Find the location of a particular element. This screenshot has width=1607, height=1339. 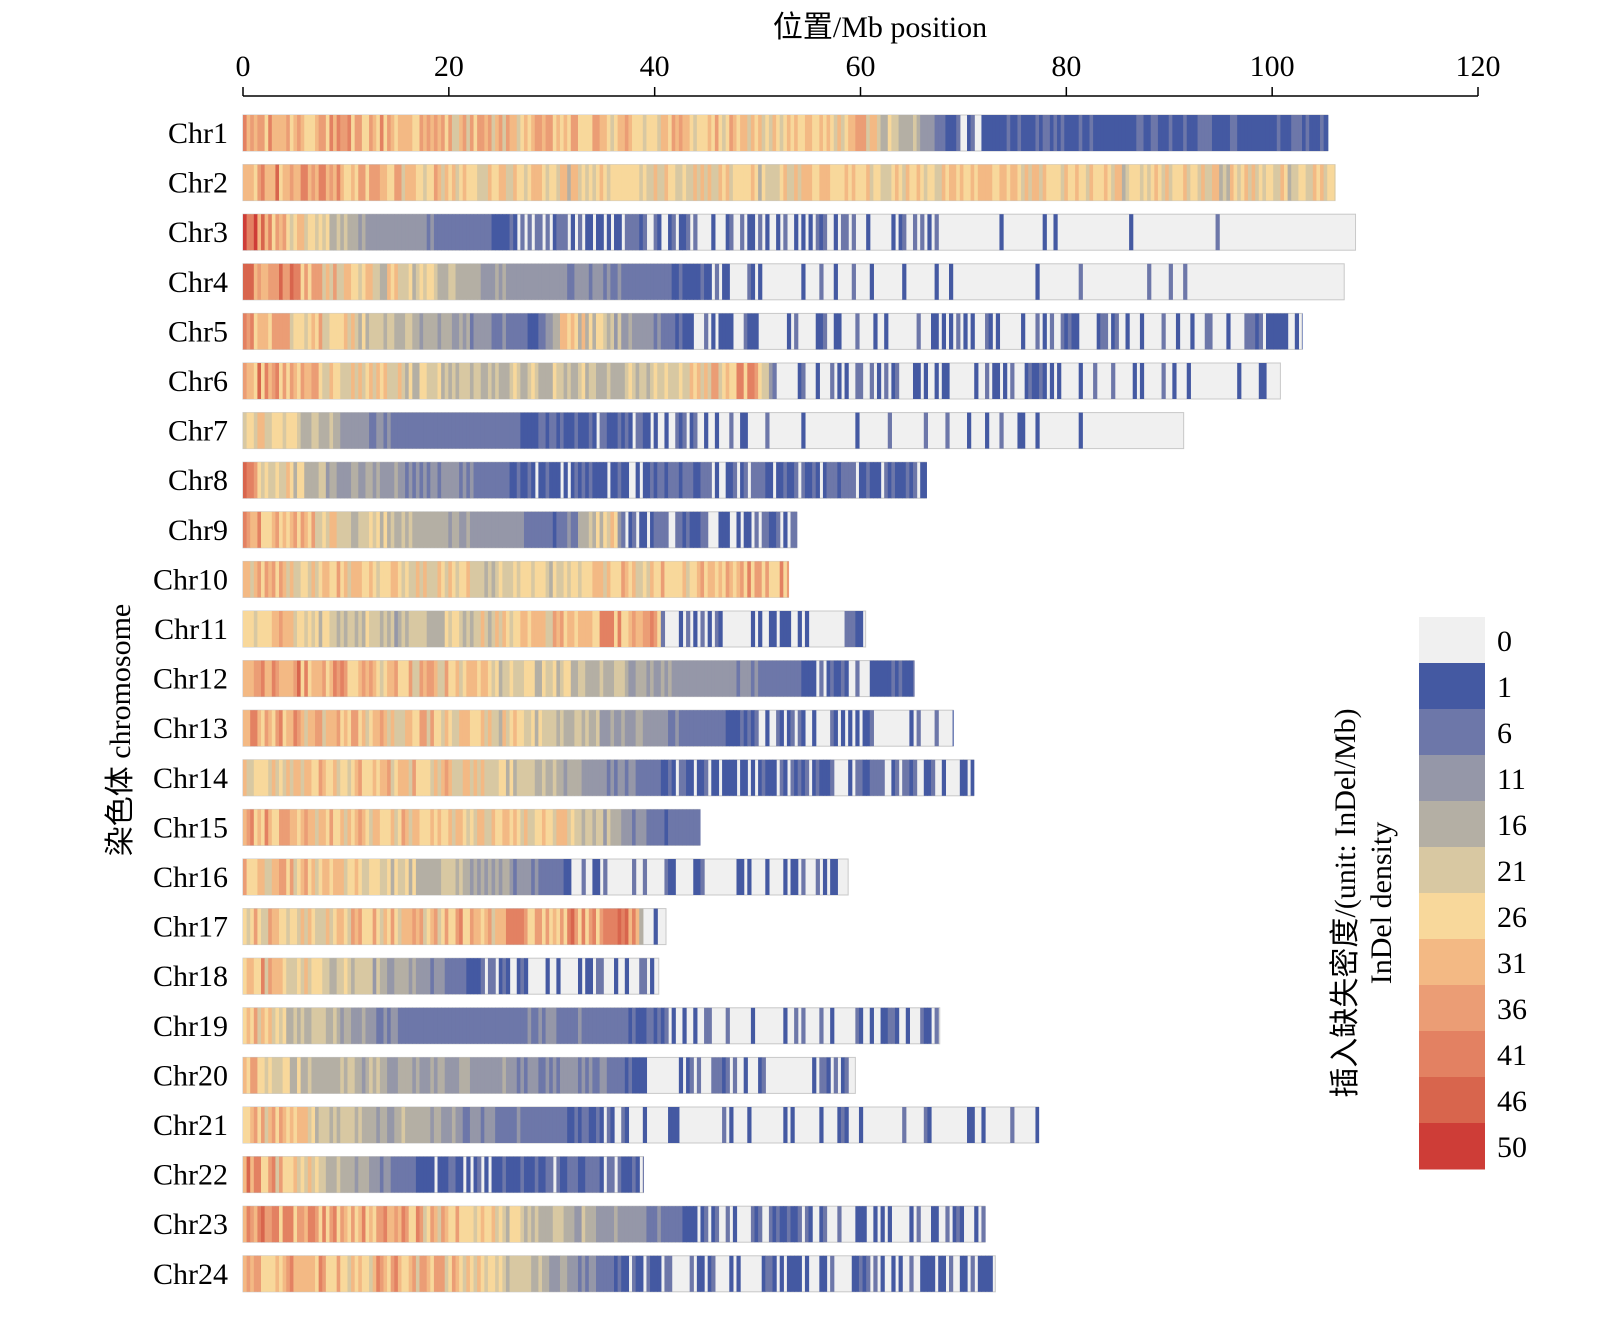

chromosome-row: Chr3 is located at coordinates (762, 232).